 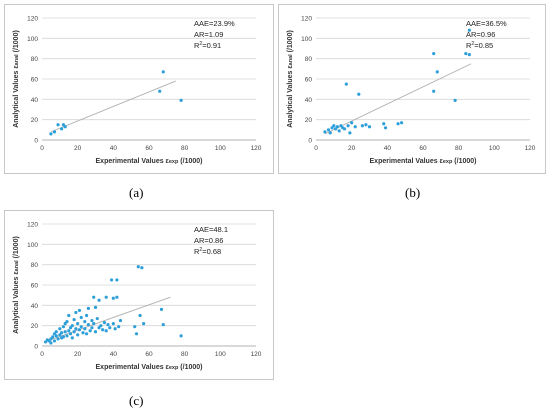 I want to click on stat-label: AAE=23.9%, so click(x=214, y=23).